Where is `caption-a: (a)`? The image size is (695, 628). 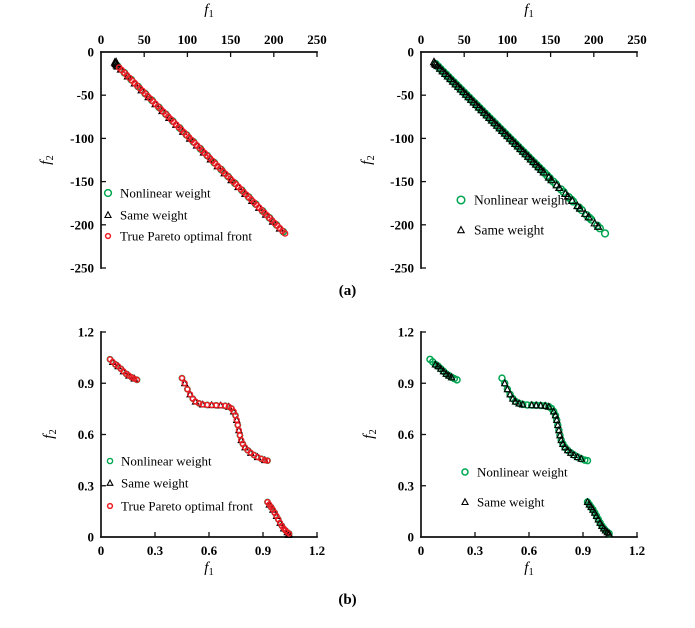 caption-a: (a) is located at coordinates (347, 291).